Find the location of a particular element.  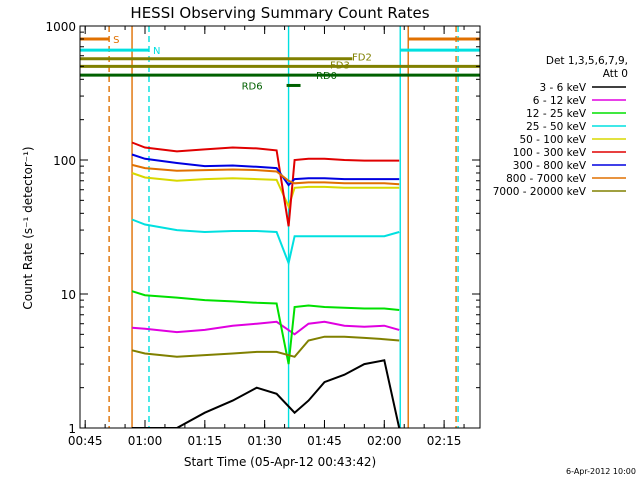

y-axis-label: Count Rate (s⁻¹ detector⁻¹) is located at coordinates (28, 227).